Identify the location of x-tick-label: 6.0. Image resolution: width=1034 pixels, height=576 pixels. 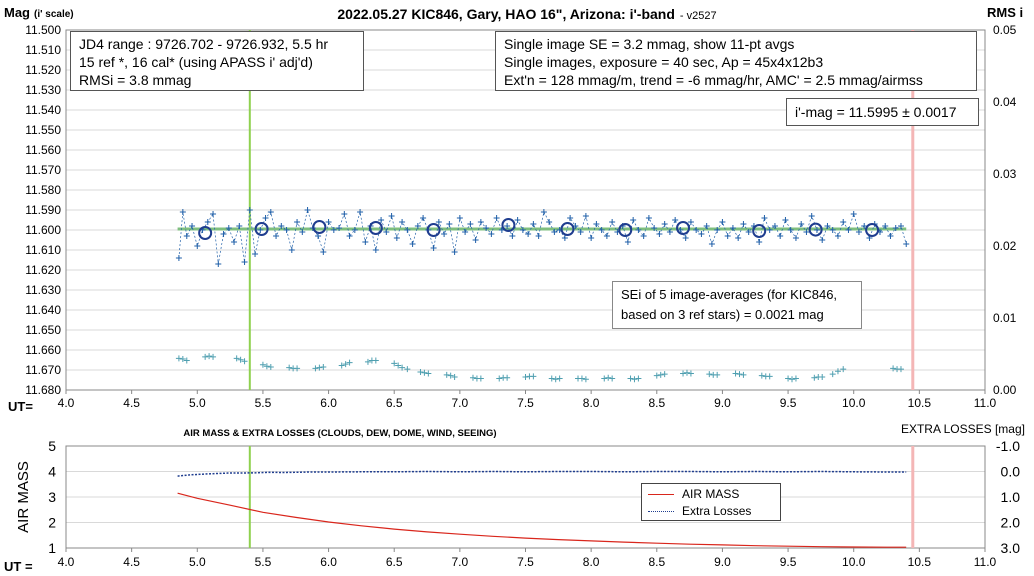
(328, 562).